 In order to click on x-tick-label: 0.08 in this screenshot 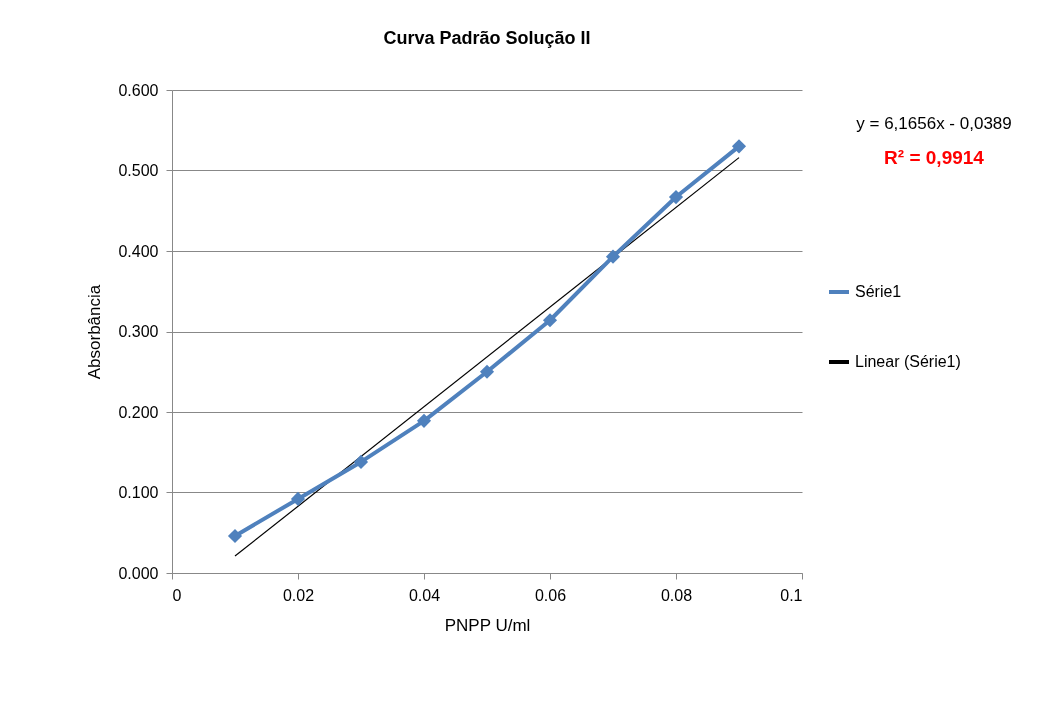, I will do `click(676, 595)`.